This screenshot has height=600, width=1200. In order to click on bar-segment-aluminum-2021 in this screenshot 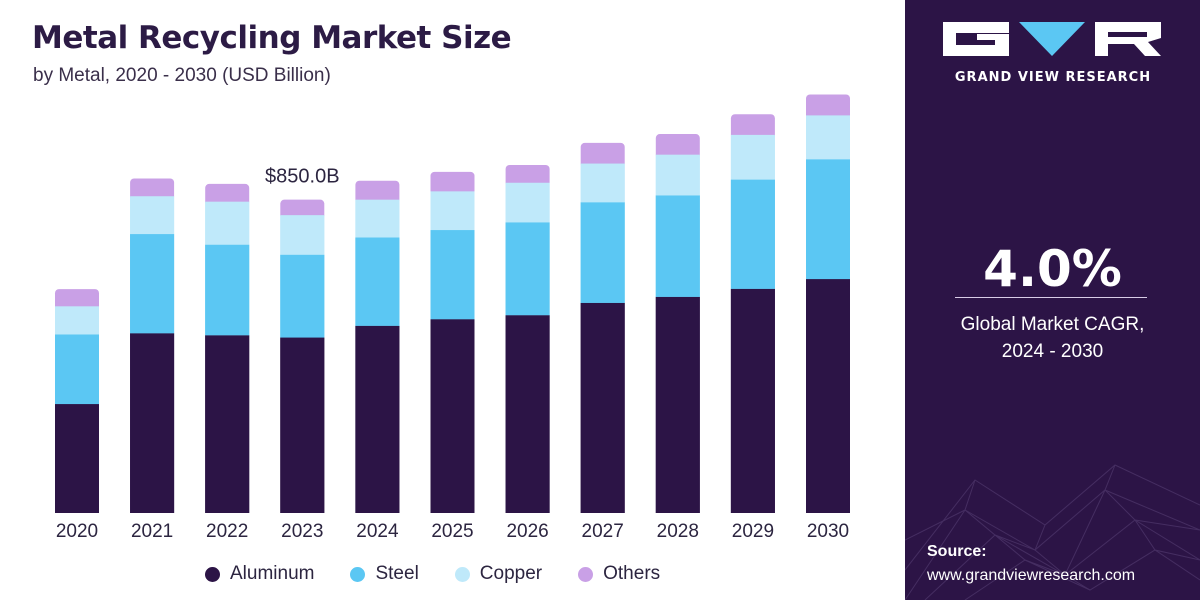, I will do `click(152, 423)`.